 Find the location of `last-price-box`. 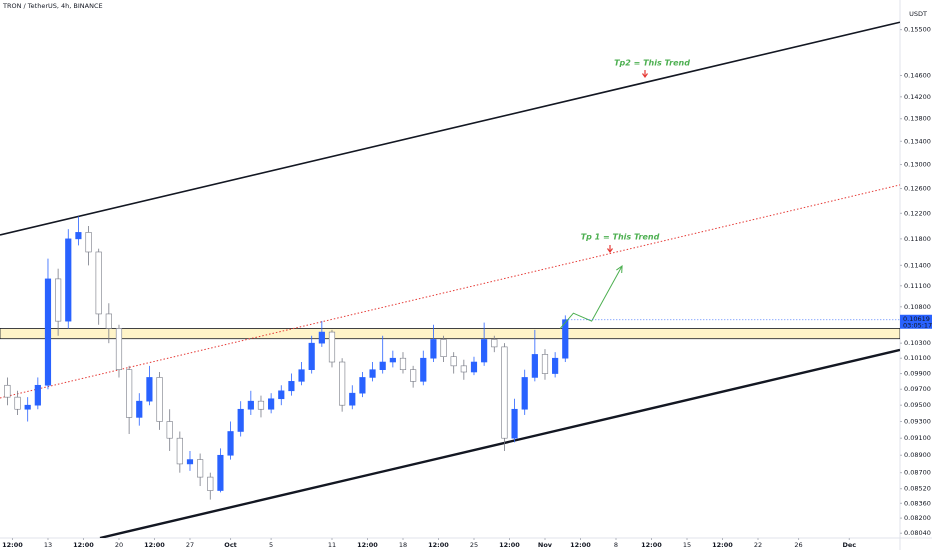

last-price-box is located at coordinates (916, 321).